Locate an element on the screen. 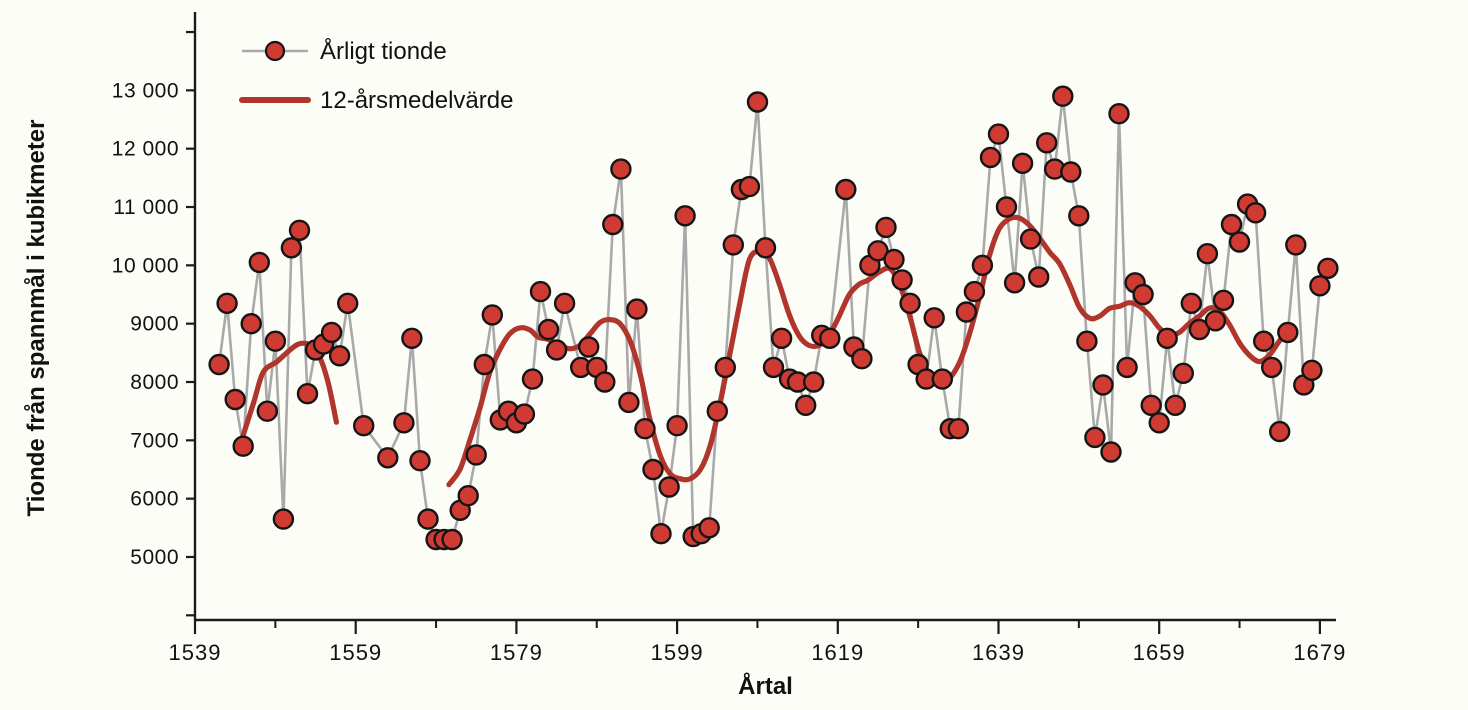 Image resolution: width=1468 pixels, height=710 pixels. y-tick-label: 5000 is located at coordinates (154, 557).